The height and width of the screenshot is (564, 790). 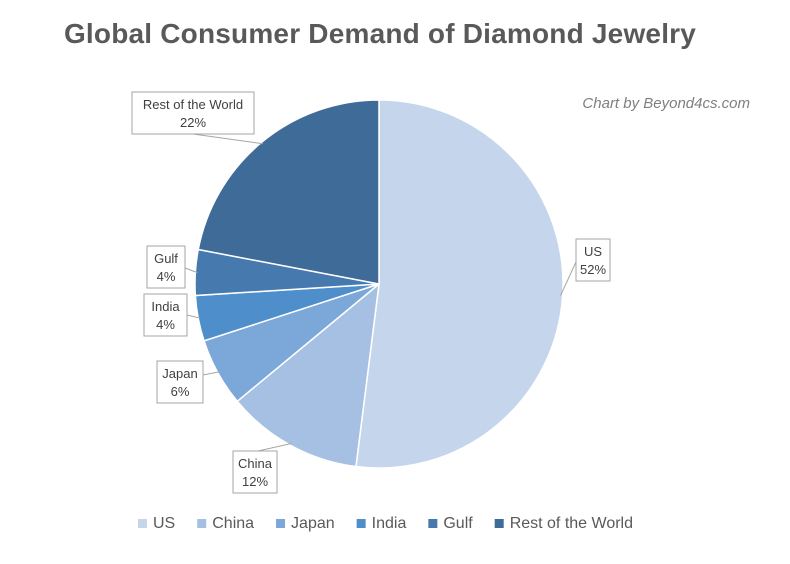 What do you see at coordinates (288, 192) in the screenshot?
I see `pie-slice-rest-of-the-world` at bounding box center [288, 192].